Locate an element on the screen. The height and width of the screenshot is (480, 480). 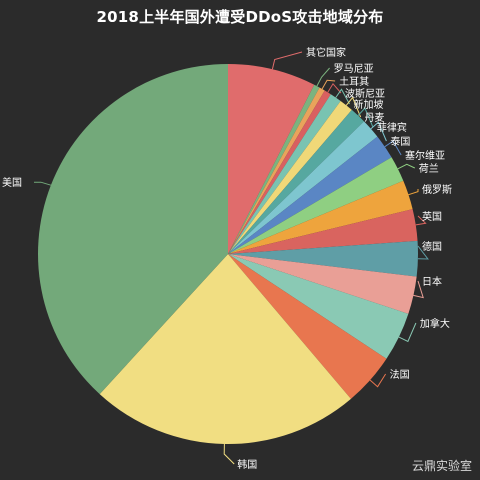
slice-label-11: 英国 is located at coordinates (432, 216).